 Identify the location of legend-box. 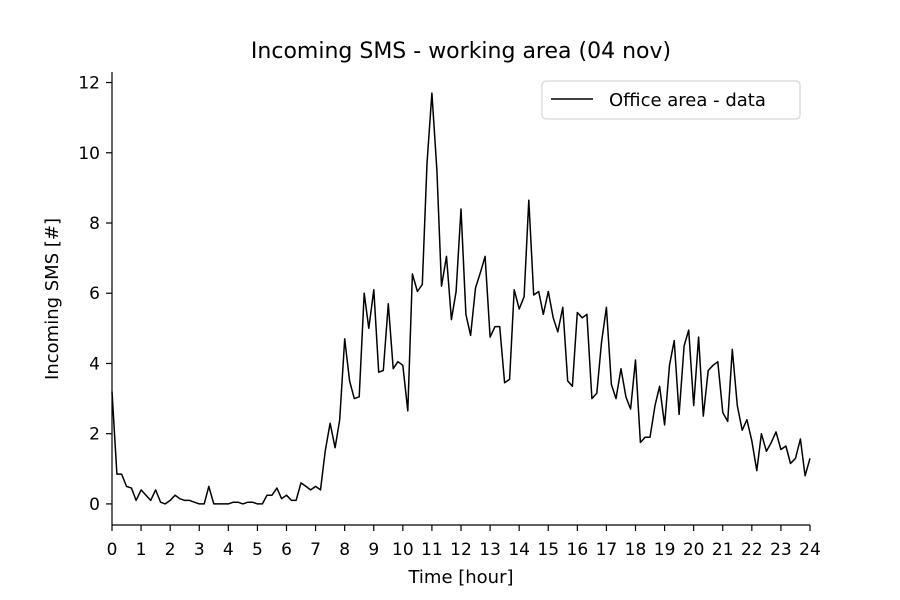
(671, 100).